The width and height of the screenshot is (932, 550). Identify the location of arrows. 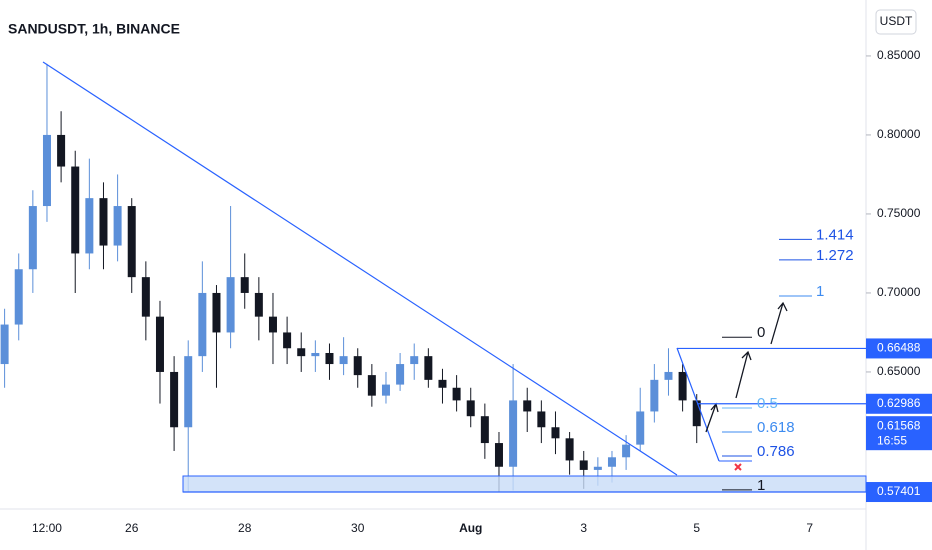
(746, 367).